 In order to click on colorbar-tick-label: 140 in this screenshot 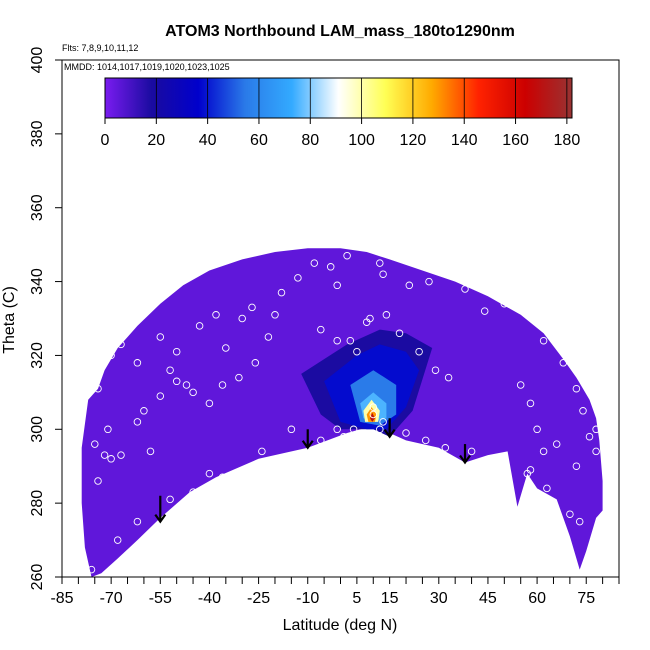, I will do `click(464, 140)`.